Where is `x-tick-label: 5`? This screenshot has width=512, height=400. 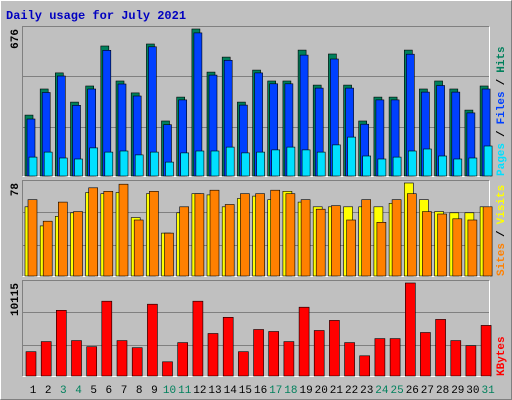
x-tick-label: 5 is located at coordinates (93, 391).